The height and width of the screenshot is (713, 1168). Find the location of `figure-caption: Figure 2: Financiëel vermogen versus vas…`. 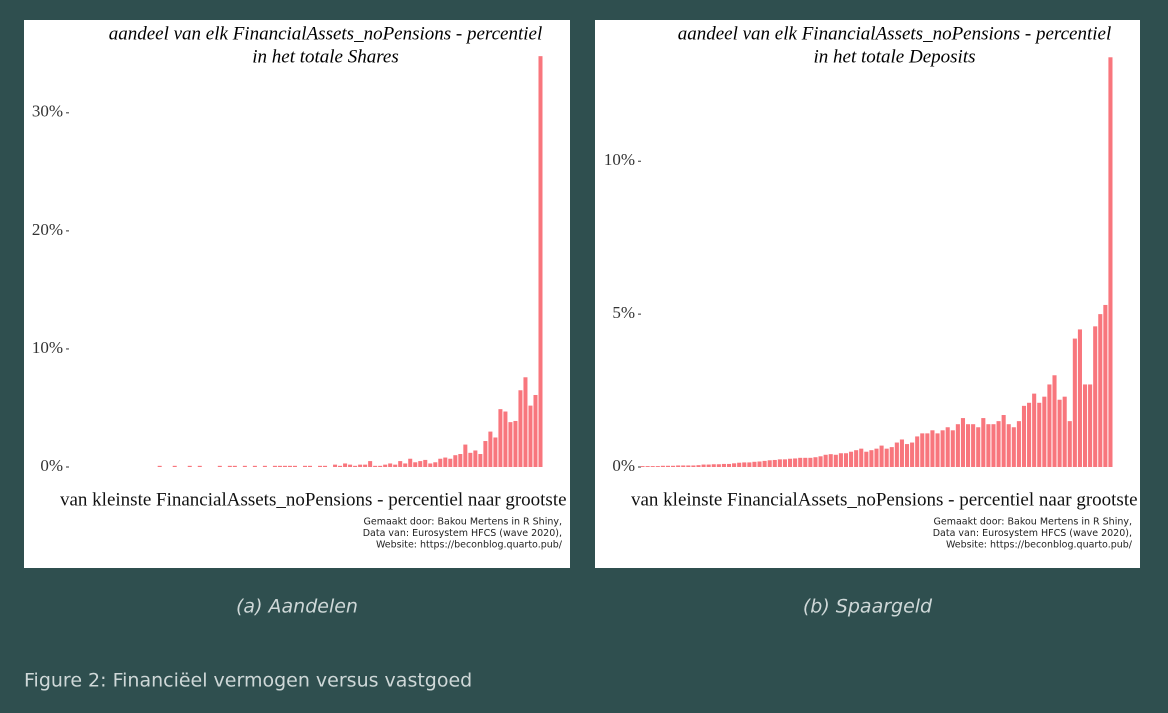

figure-caption: Figure 2: Financiëel vermogen versus vas… is located at coordinates (248, 681).